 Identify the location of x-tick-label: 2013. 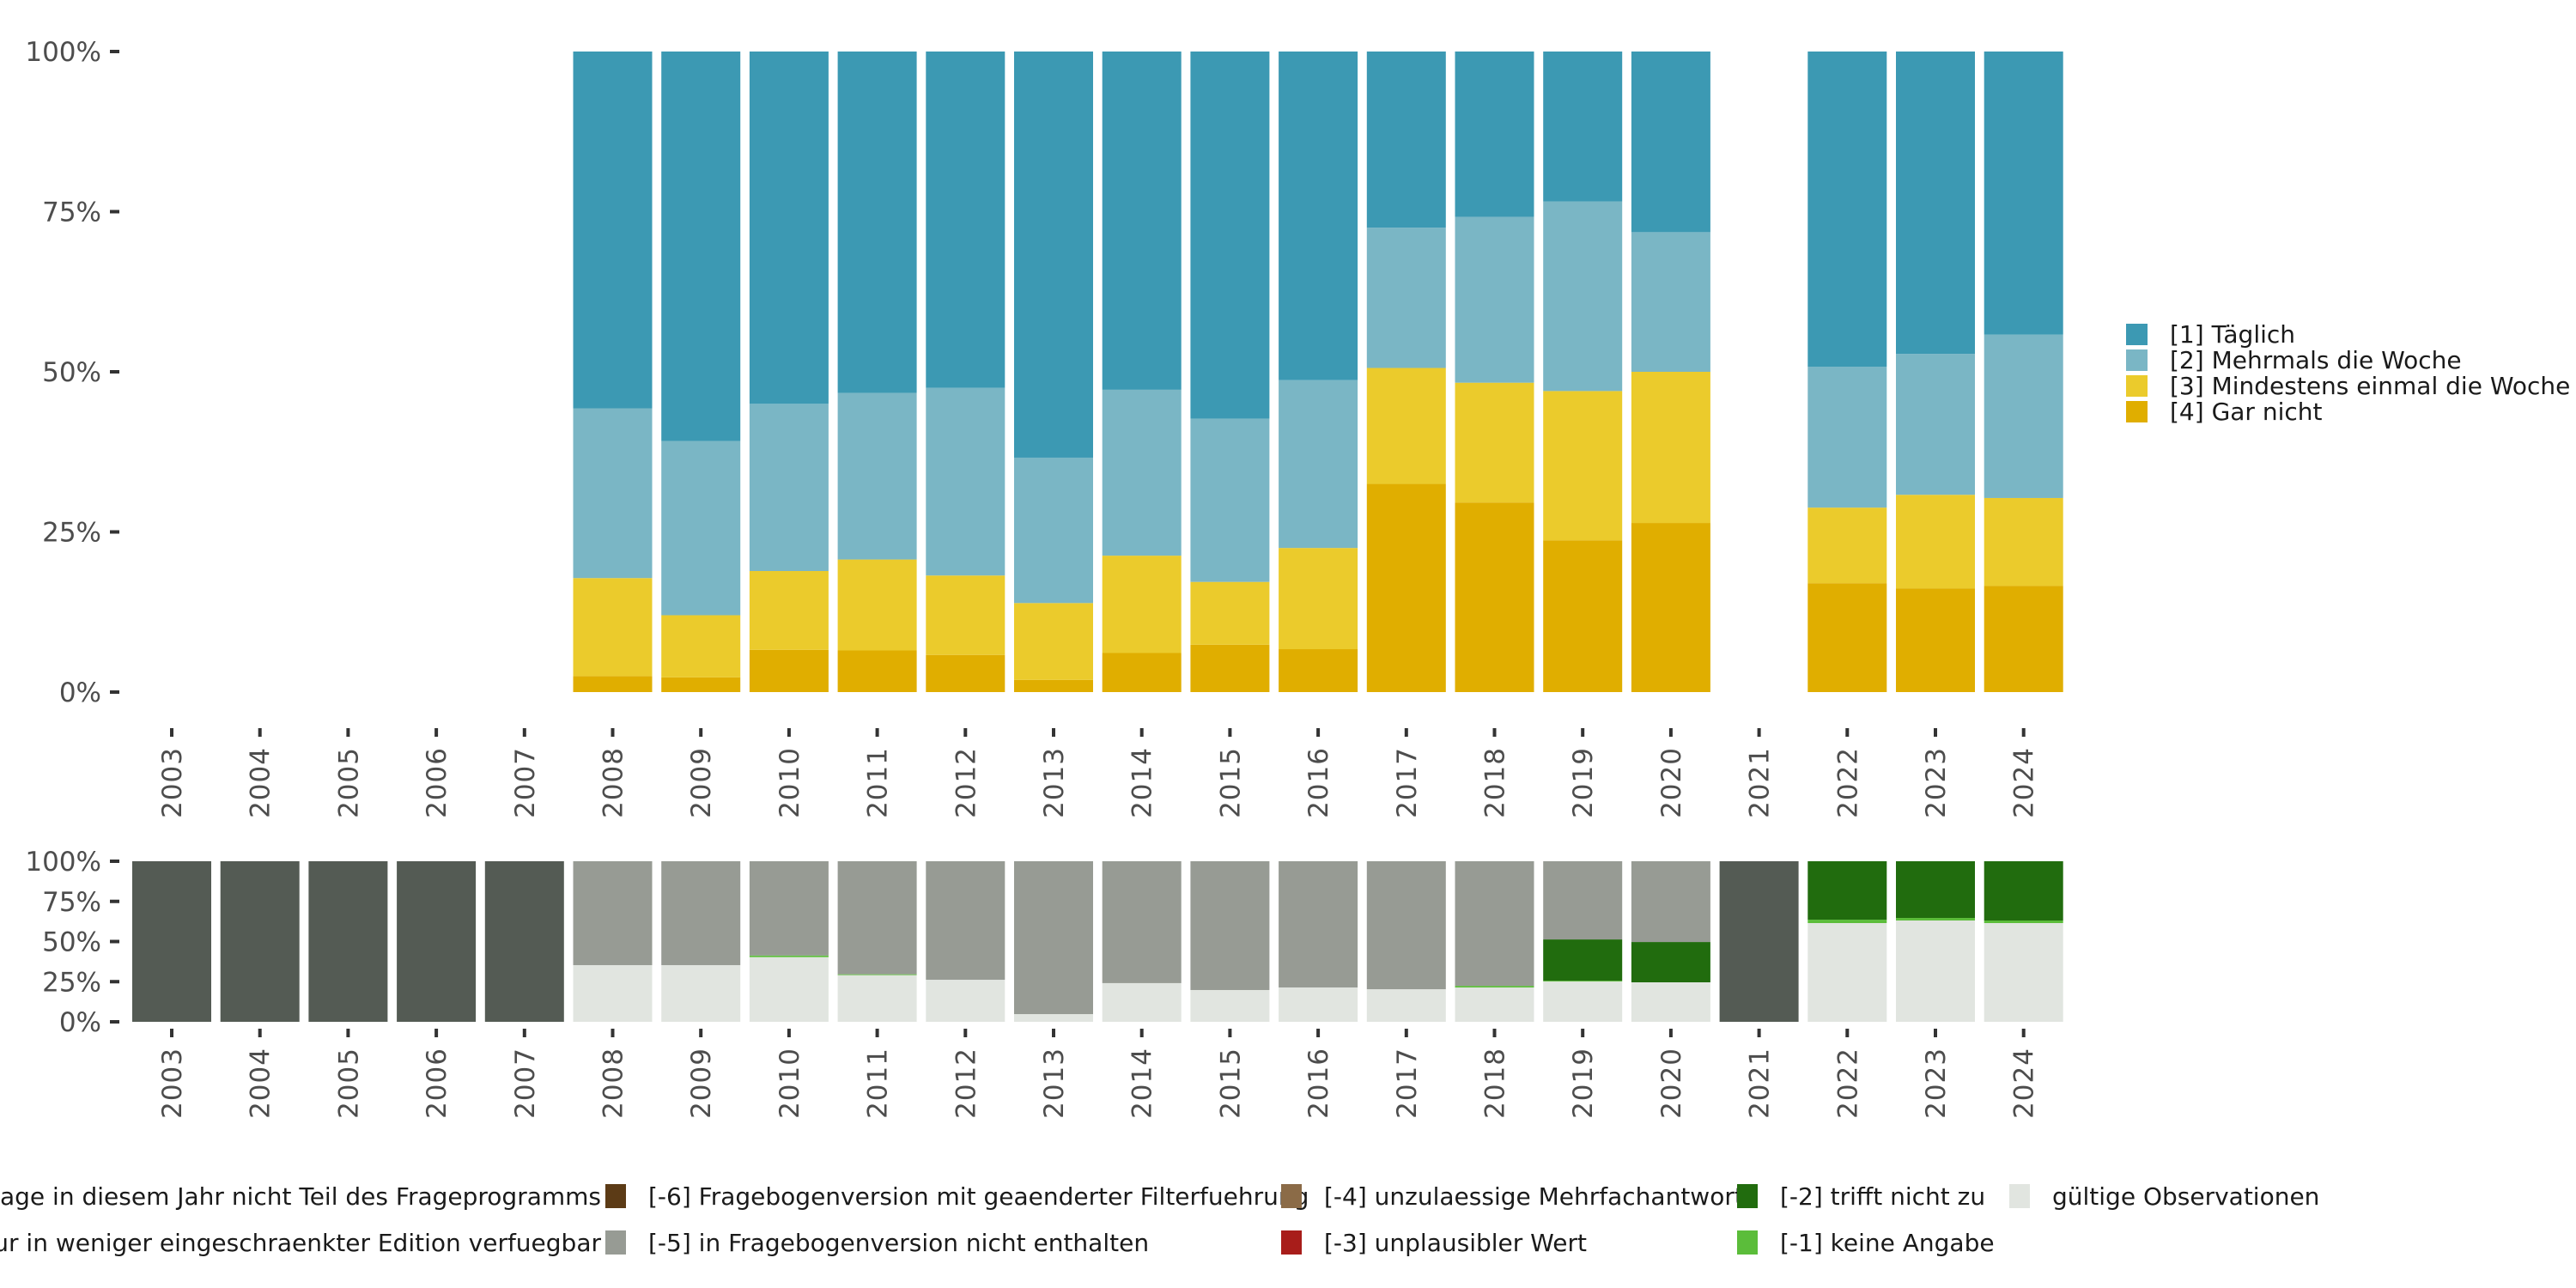
(1054, 782).